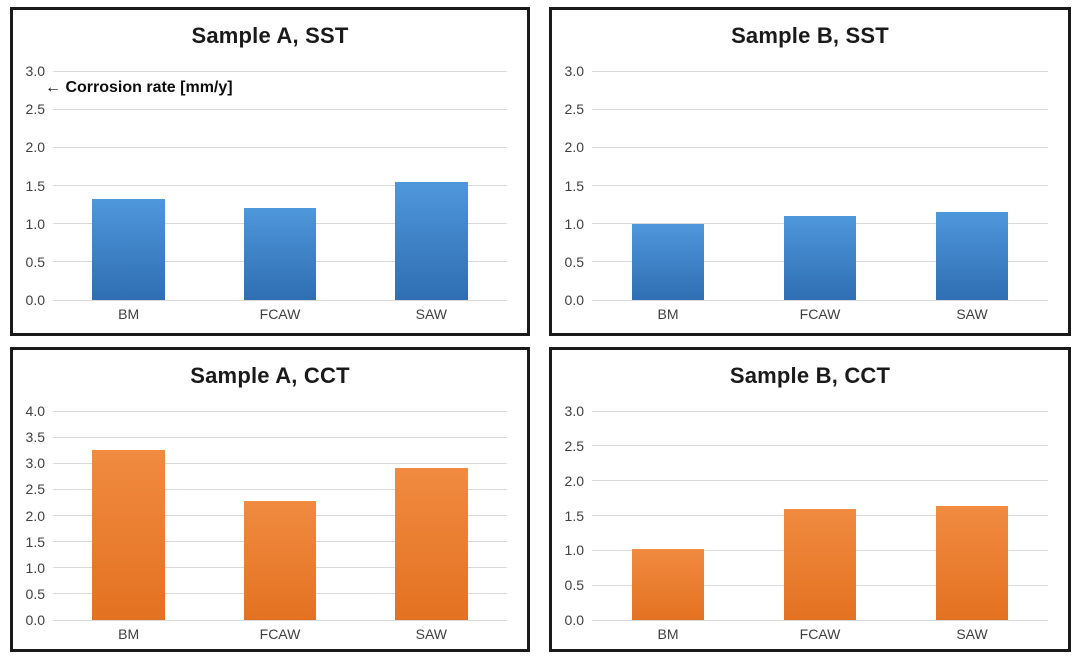 The height and width of the screenshot is (658, 1080). Describe the element at coordinates (270, 375) in the screenshot. I see `chart-title: Sample A, CCT` at that location.